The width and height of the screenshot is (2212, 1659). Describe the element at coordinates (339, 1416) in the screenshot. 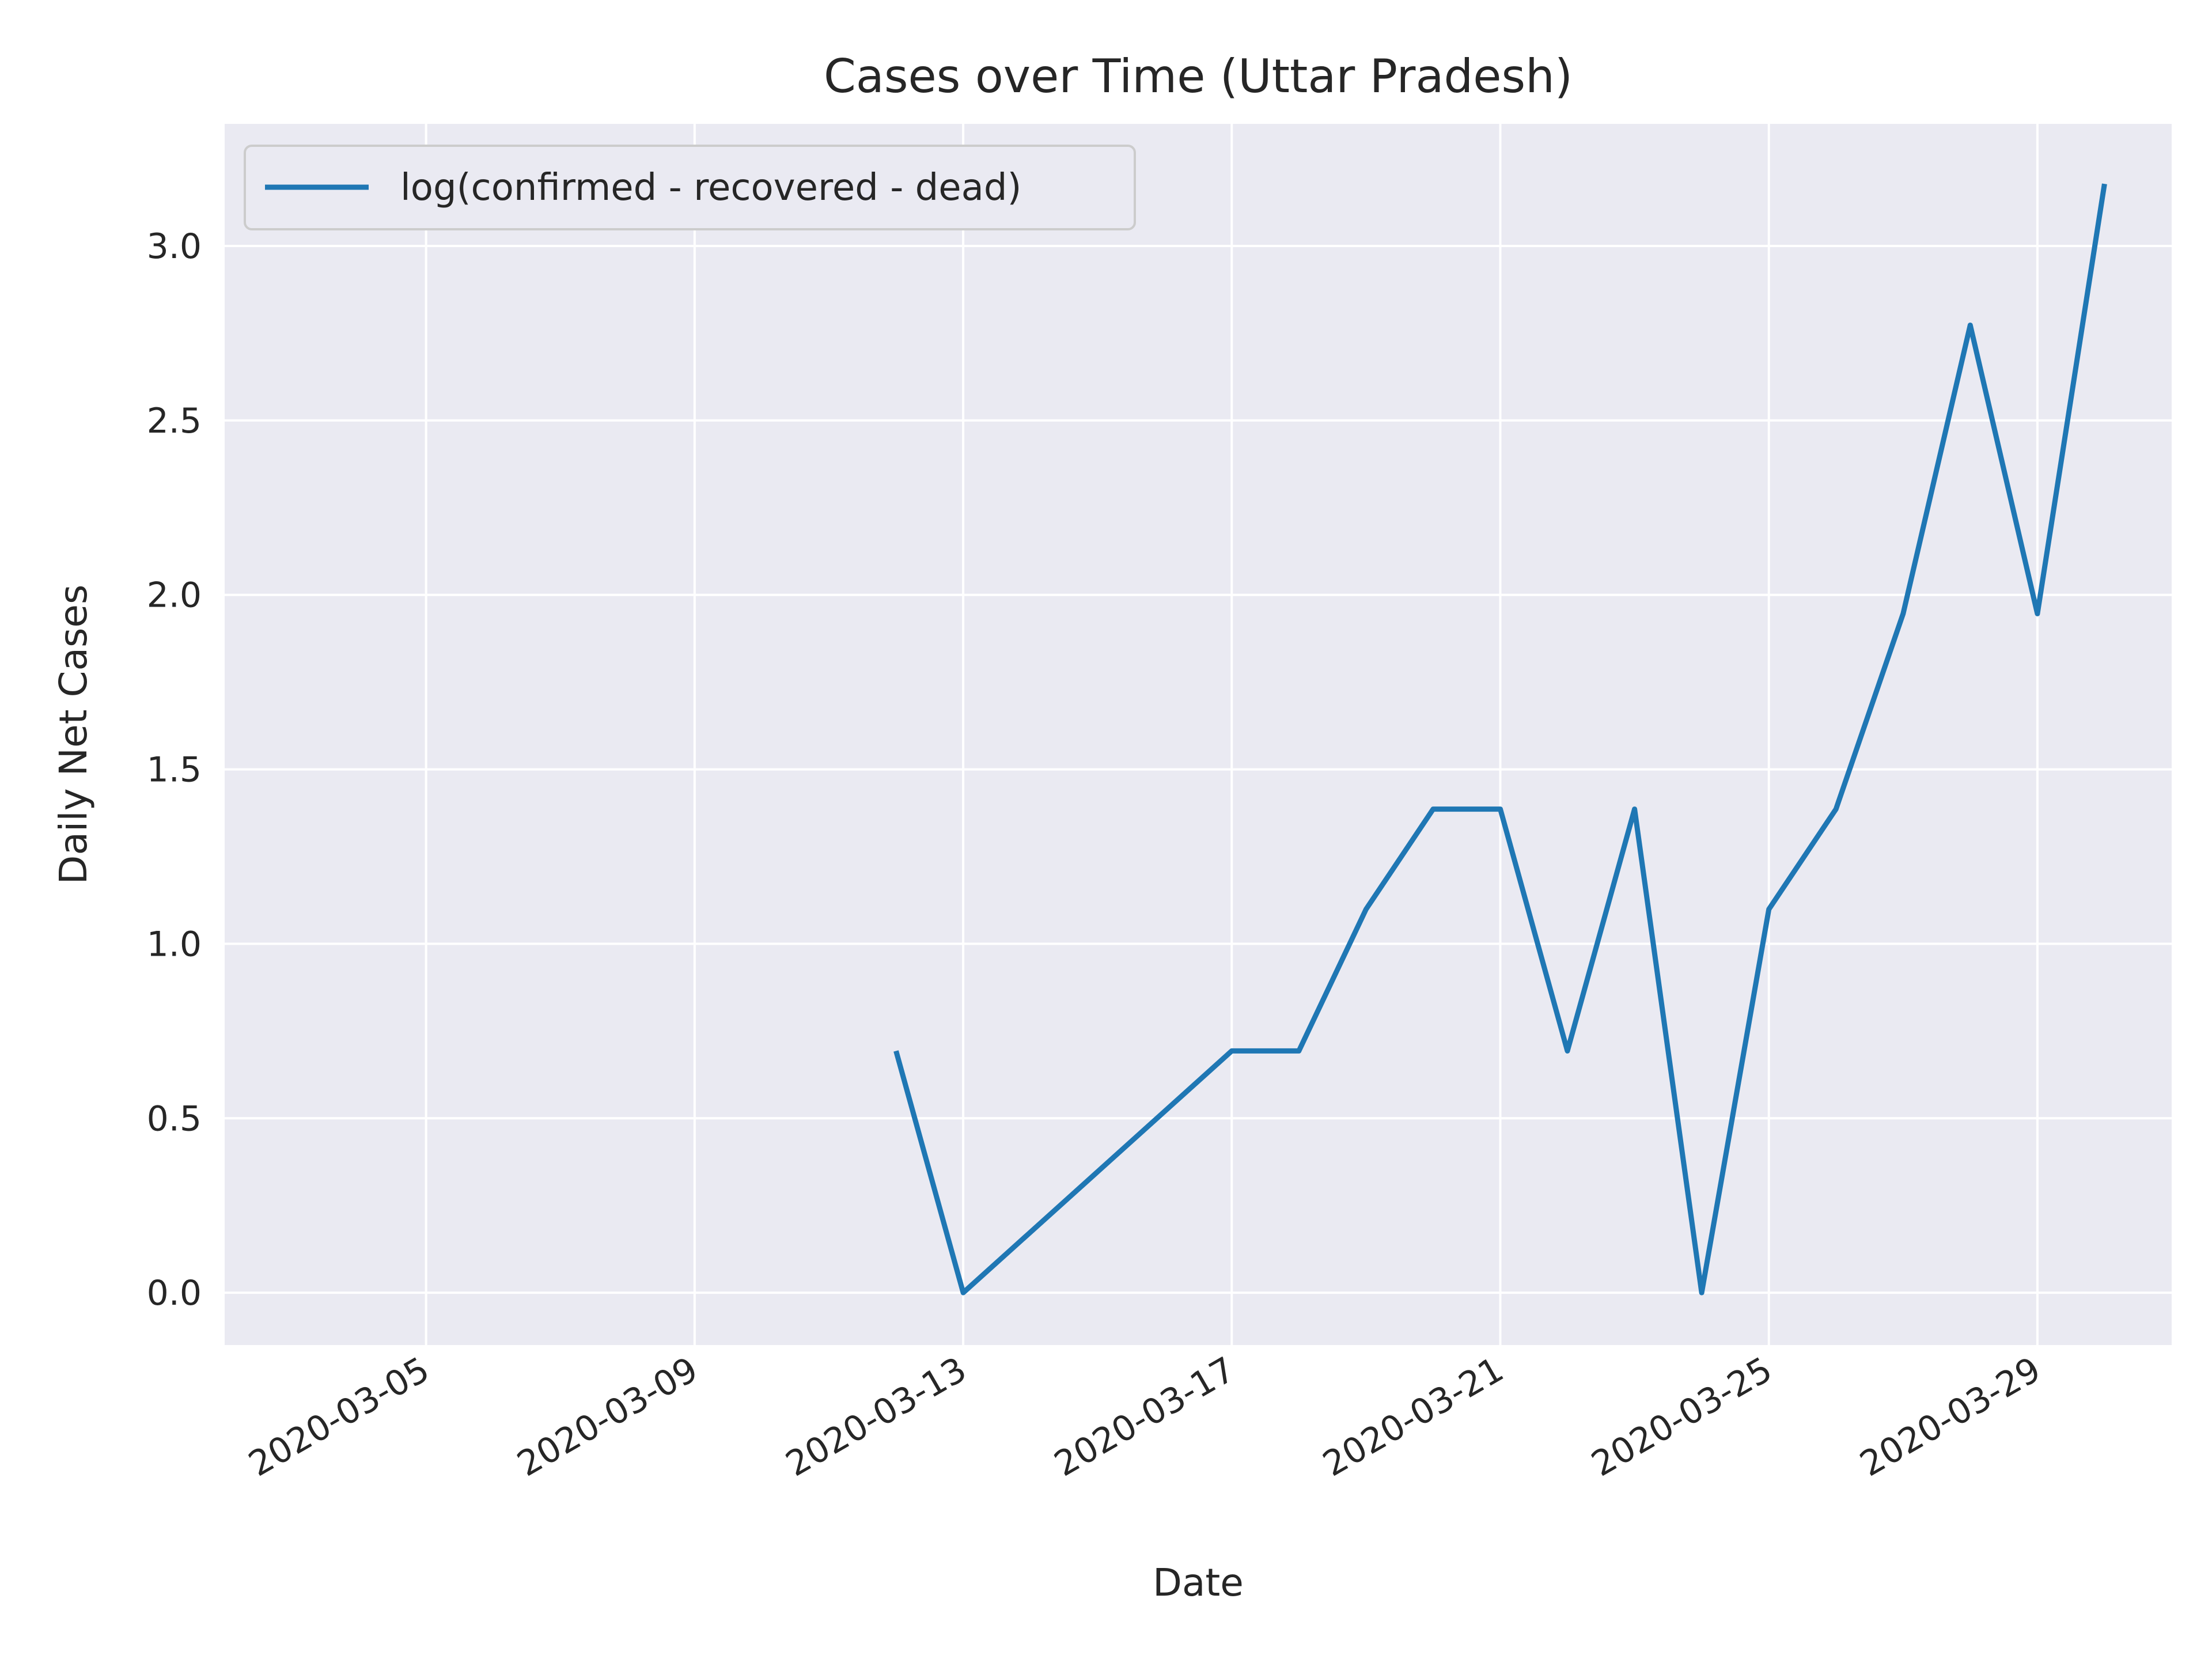

I see `x-tick-label: 2020-03-05` at that location.